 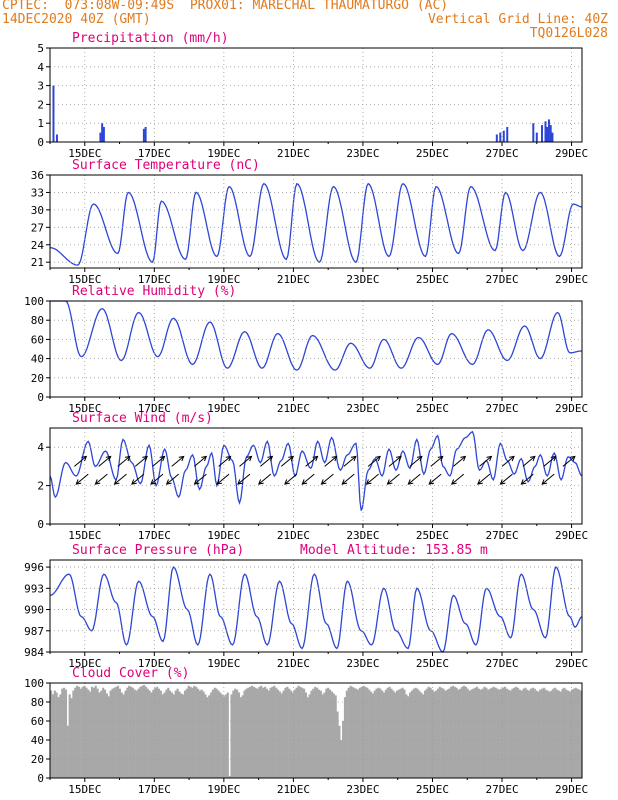 What do you see at coordinates (34, 567) in the screenshot?
I see `y-tick-label: 996` at bounding box center [34, 567].